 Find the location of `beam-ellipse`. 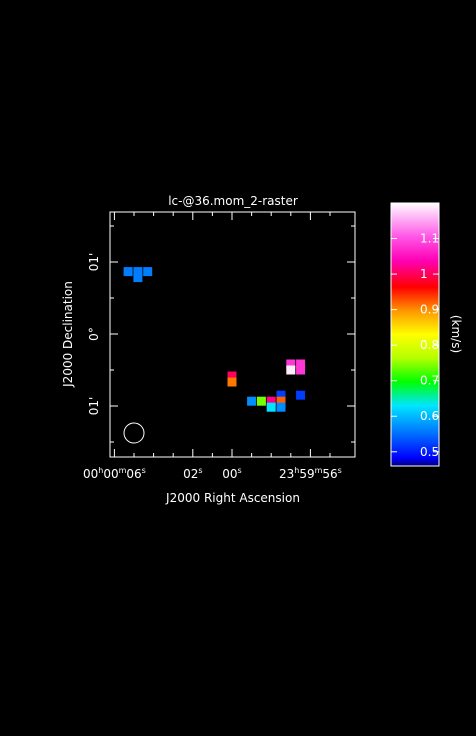

beam-ellipse is located at coordinates (134, 433).